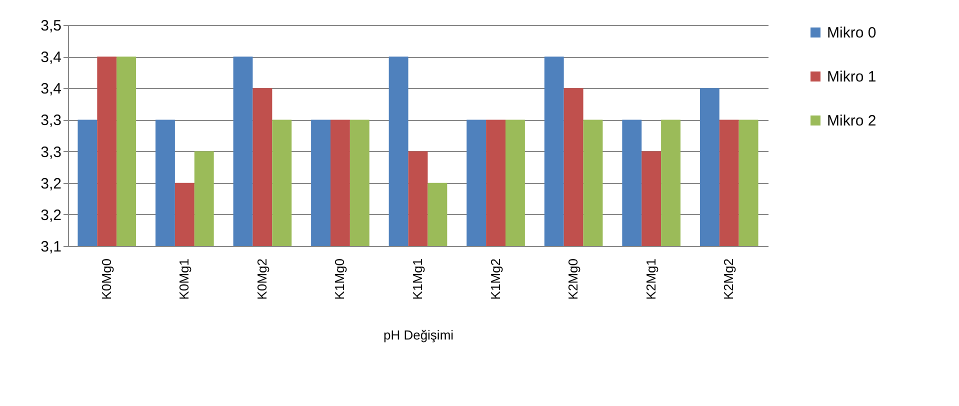 The image size is (959, 406). What do you see at coordinates (573, 279) in the screenshot?
I see `x-tick-label: K2Mg0` at bounding box center [573, 279].